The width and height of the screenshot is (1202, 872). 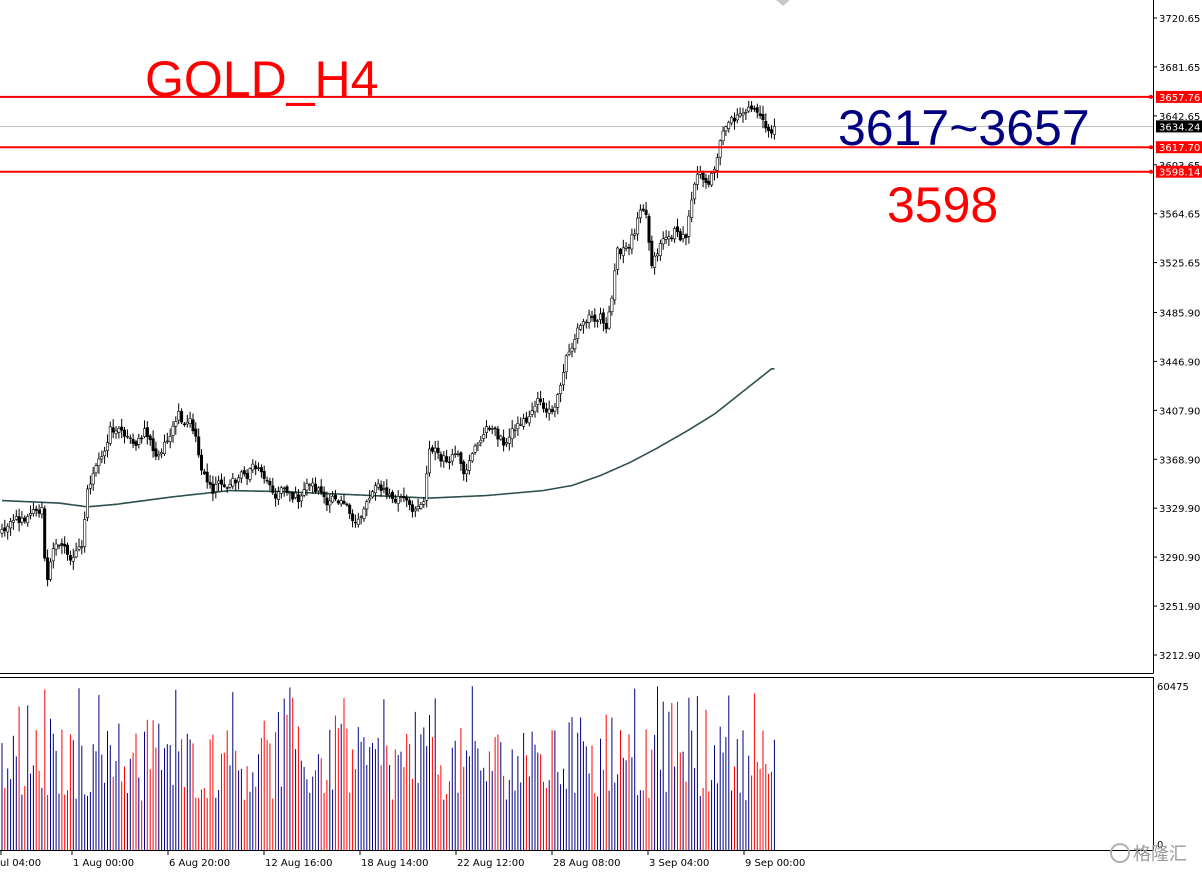 I want to click on watermark-logo-icon, so click(x=1120, y=853).